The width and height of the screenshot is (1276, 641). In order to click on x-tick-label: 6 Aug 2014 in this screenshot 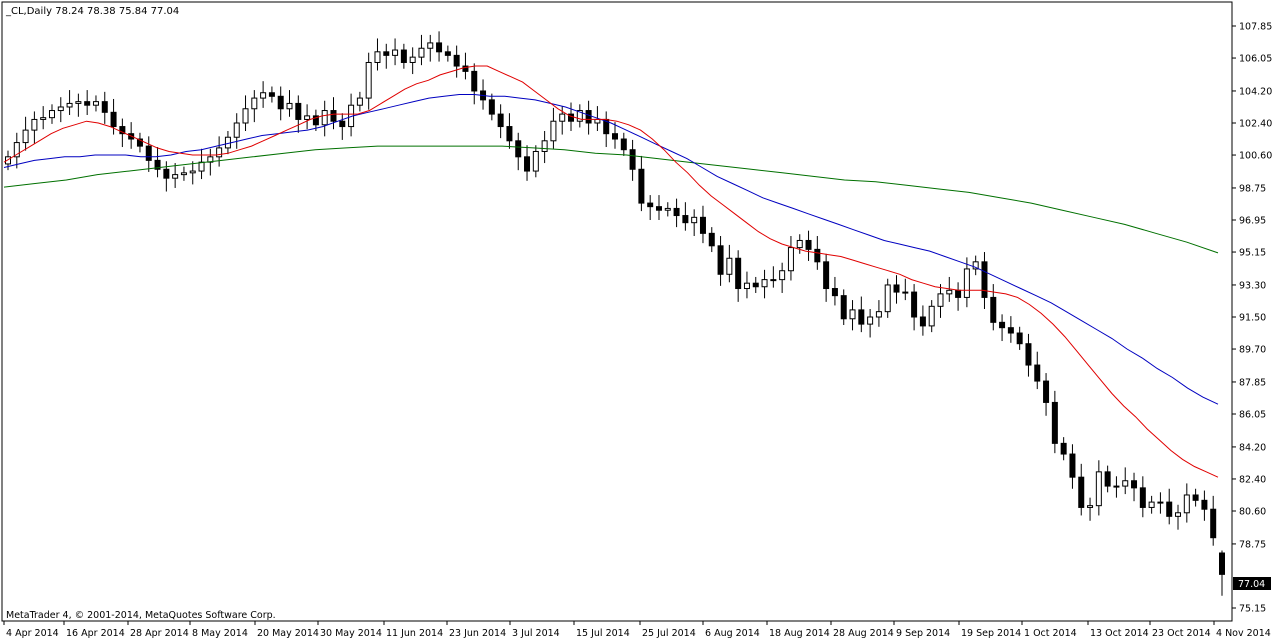, I will do `click(732, 633)`.